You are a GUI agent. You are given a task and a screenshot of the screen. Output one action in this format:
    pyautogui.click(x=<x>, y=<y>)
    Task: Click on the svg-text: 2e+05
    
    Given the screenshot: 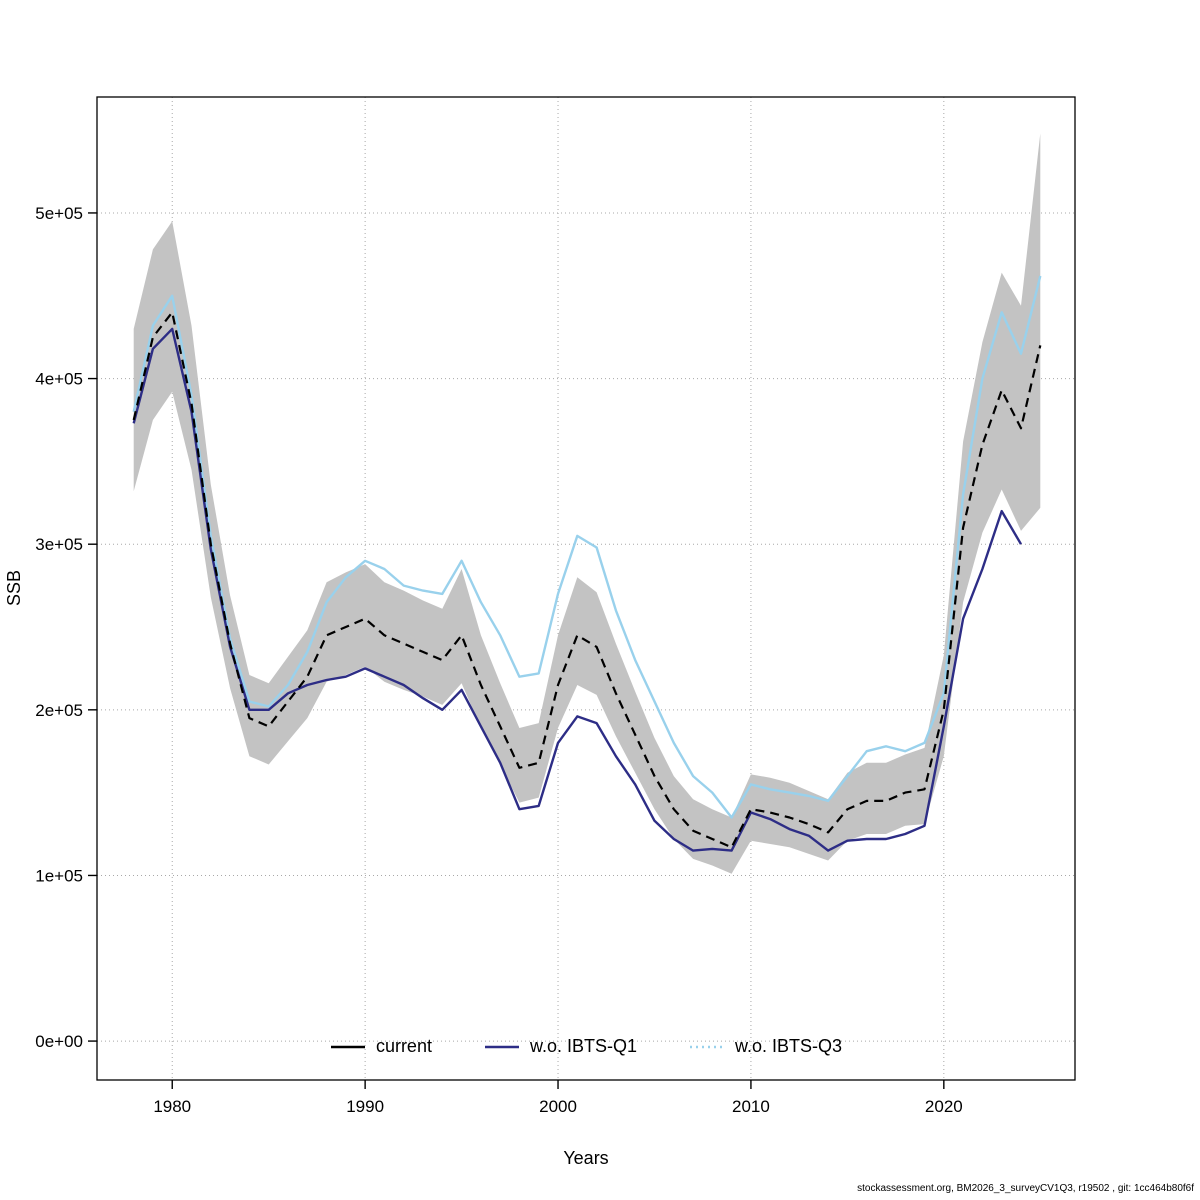 What is the action you would take?
    pyautogui.click(x=59, y=710)
    